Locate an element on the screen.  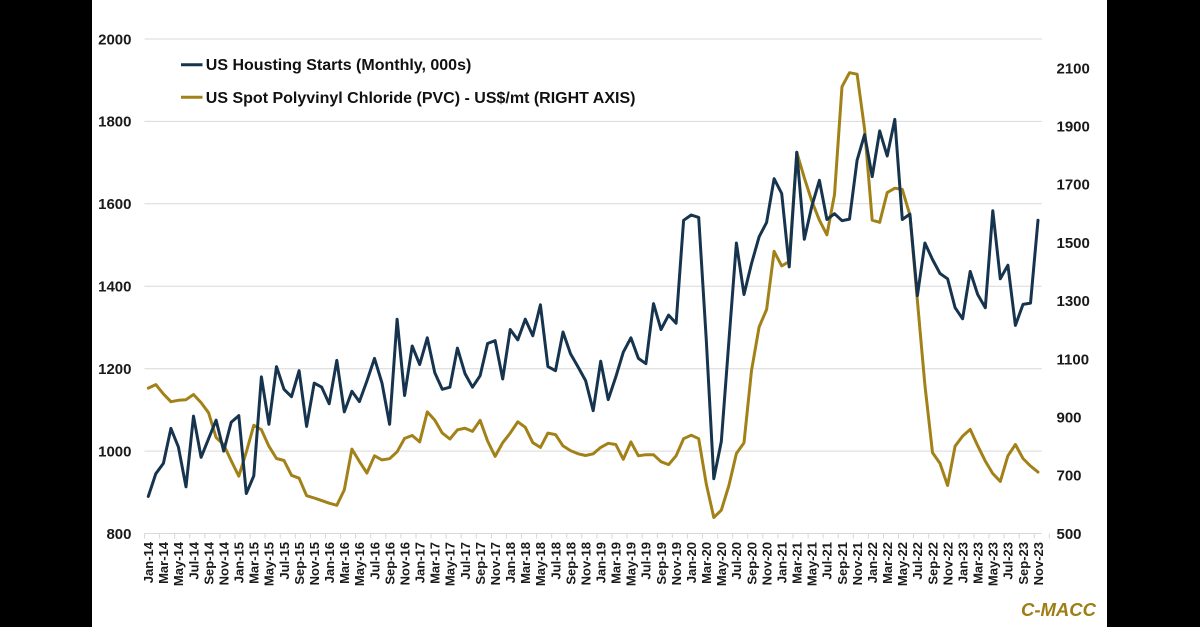
svg-text: May-21 is located at coordinates (812, 564).